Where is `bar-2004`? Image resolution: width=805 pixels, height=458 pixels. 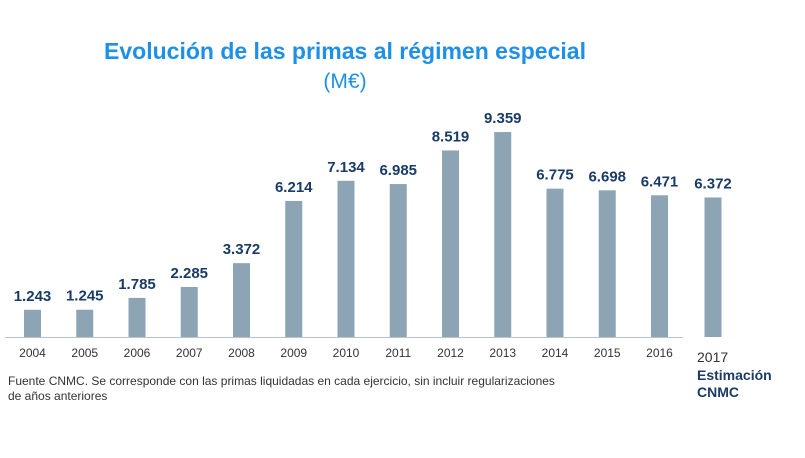 bar-2004 is located at coordinates (32, 323).